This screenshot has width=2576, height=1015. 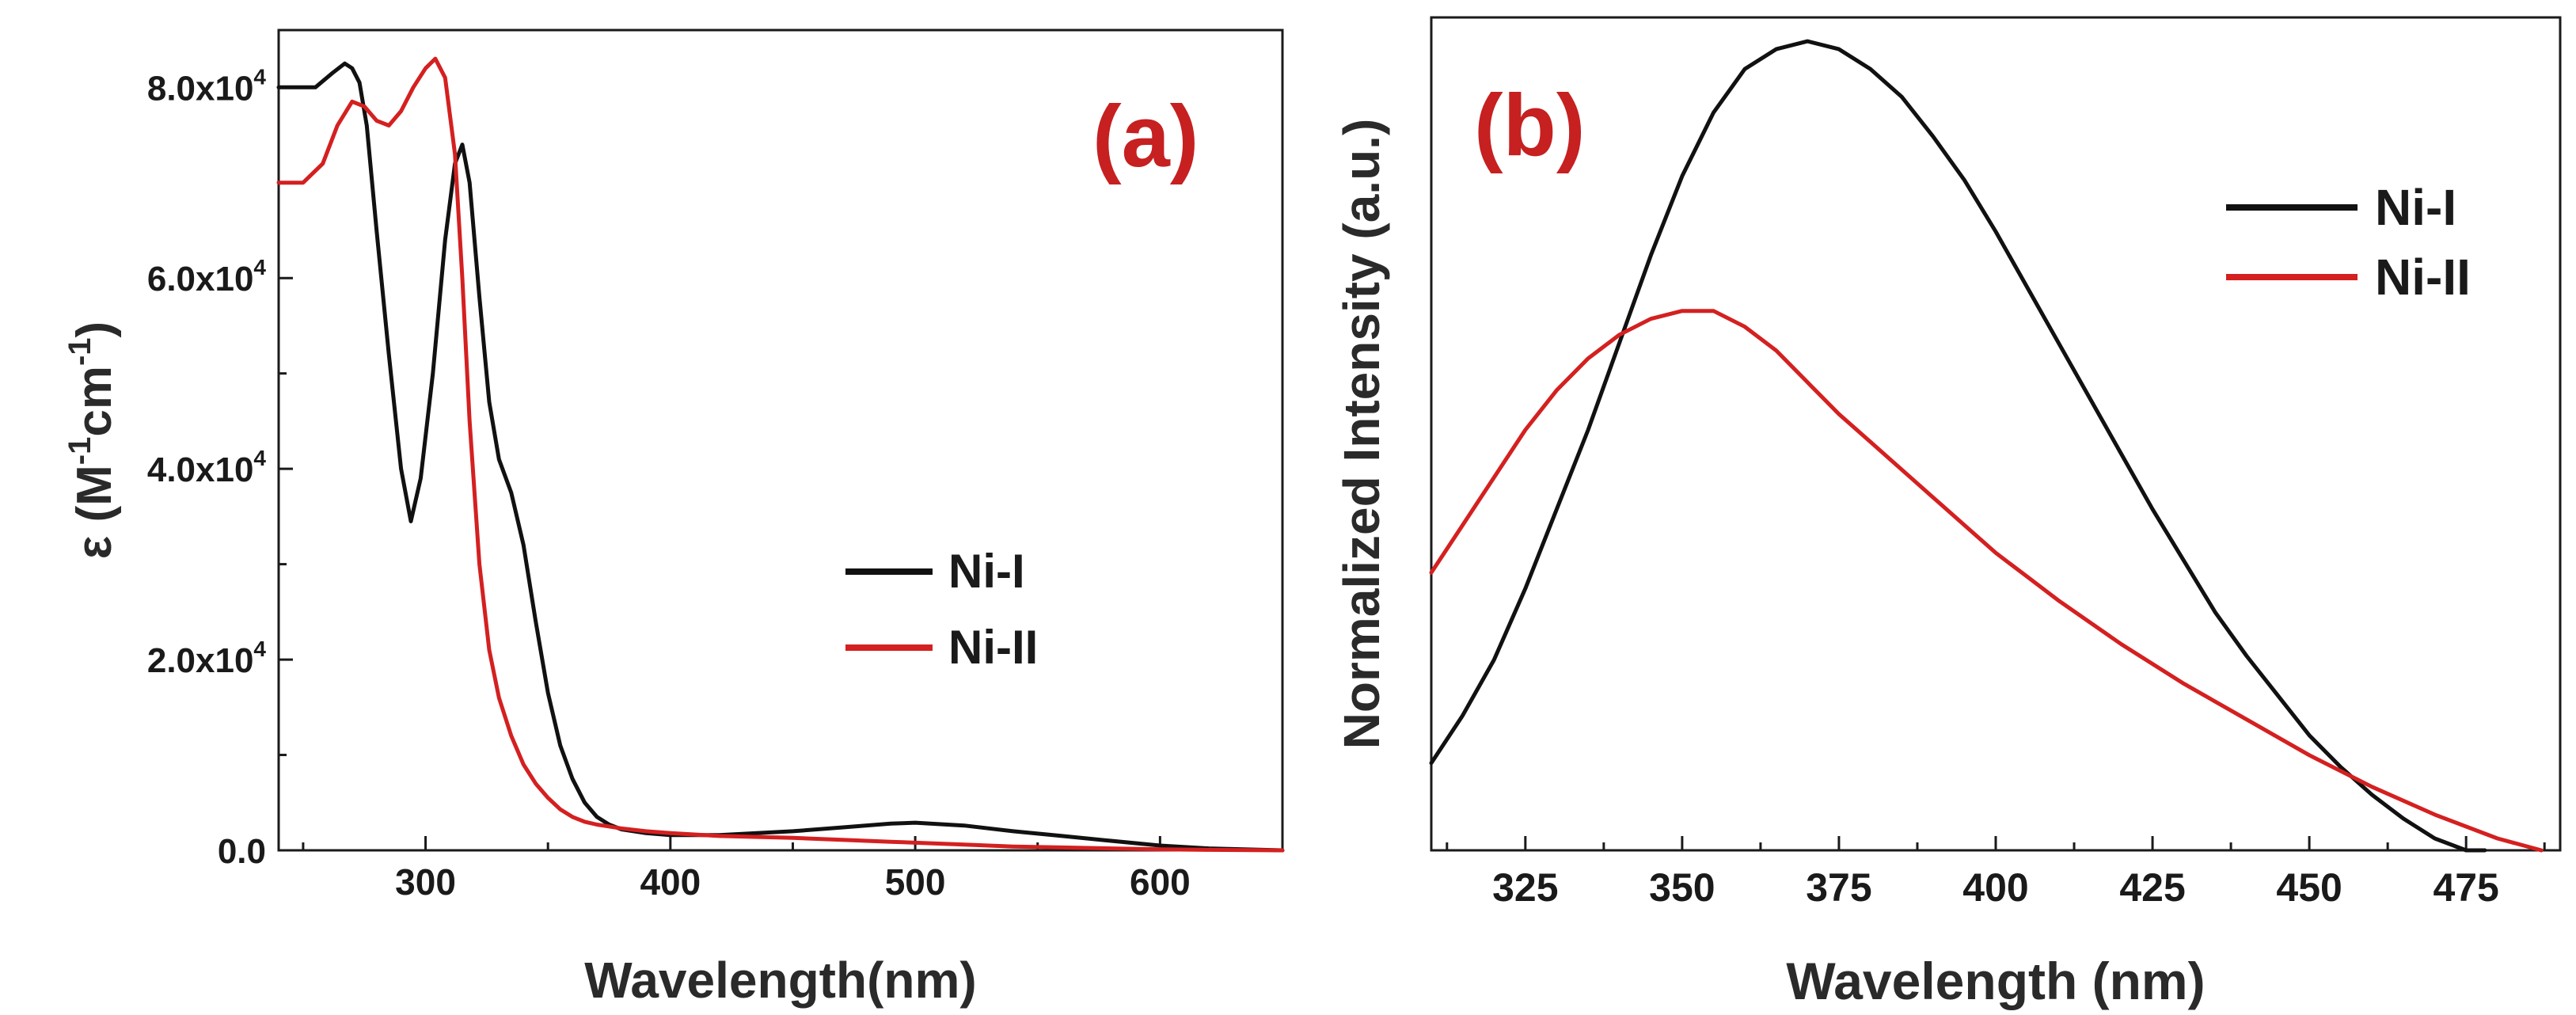 I want to click on panel-b-y-axis-title: Normalized Intensity (a.u.), so click(x=1362, y=434).